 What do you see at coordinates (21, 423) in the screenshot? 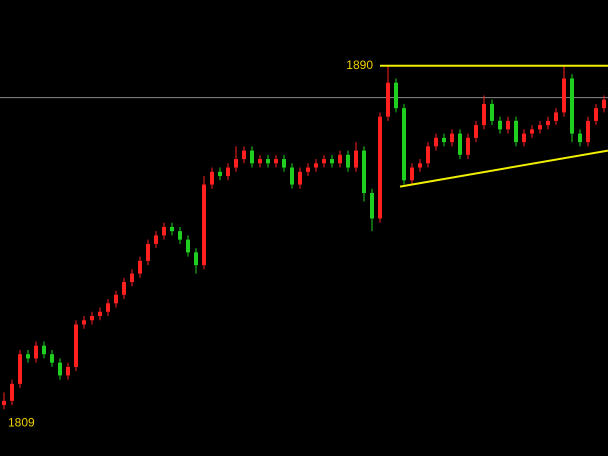
I see `price-label: 1809` at bounding box center [21, 423].